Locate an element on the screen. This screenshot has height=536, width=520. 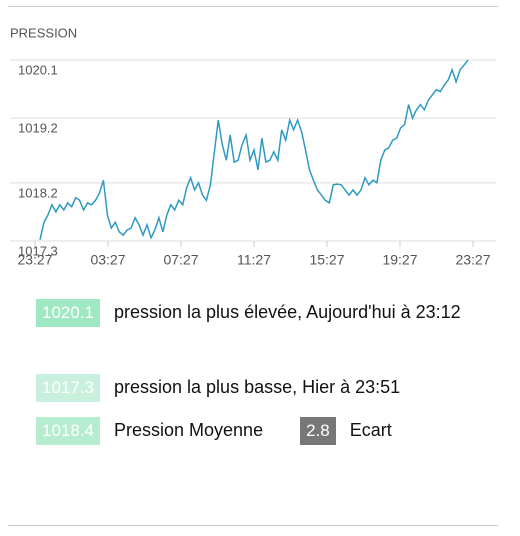
average-row: 1018.4 Pression Moyenne 2.8 Ecart is located at coordinates (214, 430).